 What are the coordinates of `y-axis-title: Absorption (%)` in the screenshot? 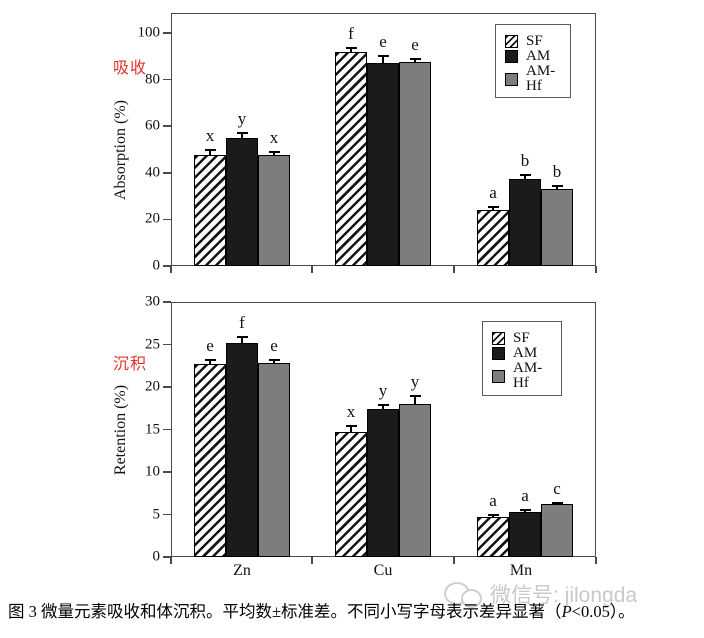 It's located at (120, 150).